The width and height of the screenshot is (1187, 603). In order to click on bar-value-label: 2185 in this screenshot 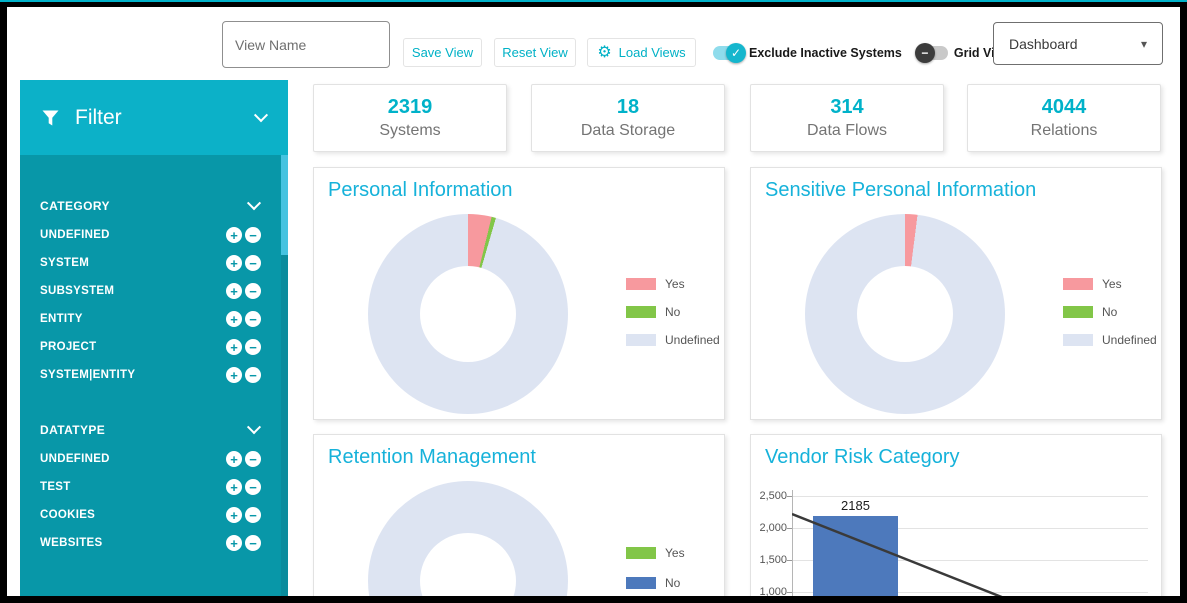, I will do `click(855, 505)`.